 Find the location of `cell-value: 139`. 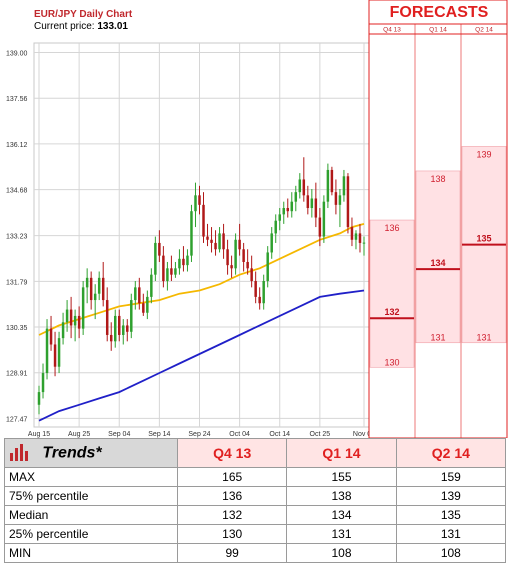

cell-value: 139 is located at coordinates (451, 496).